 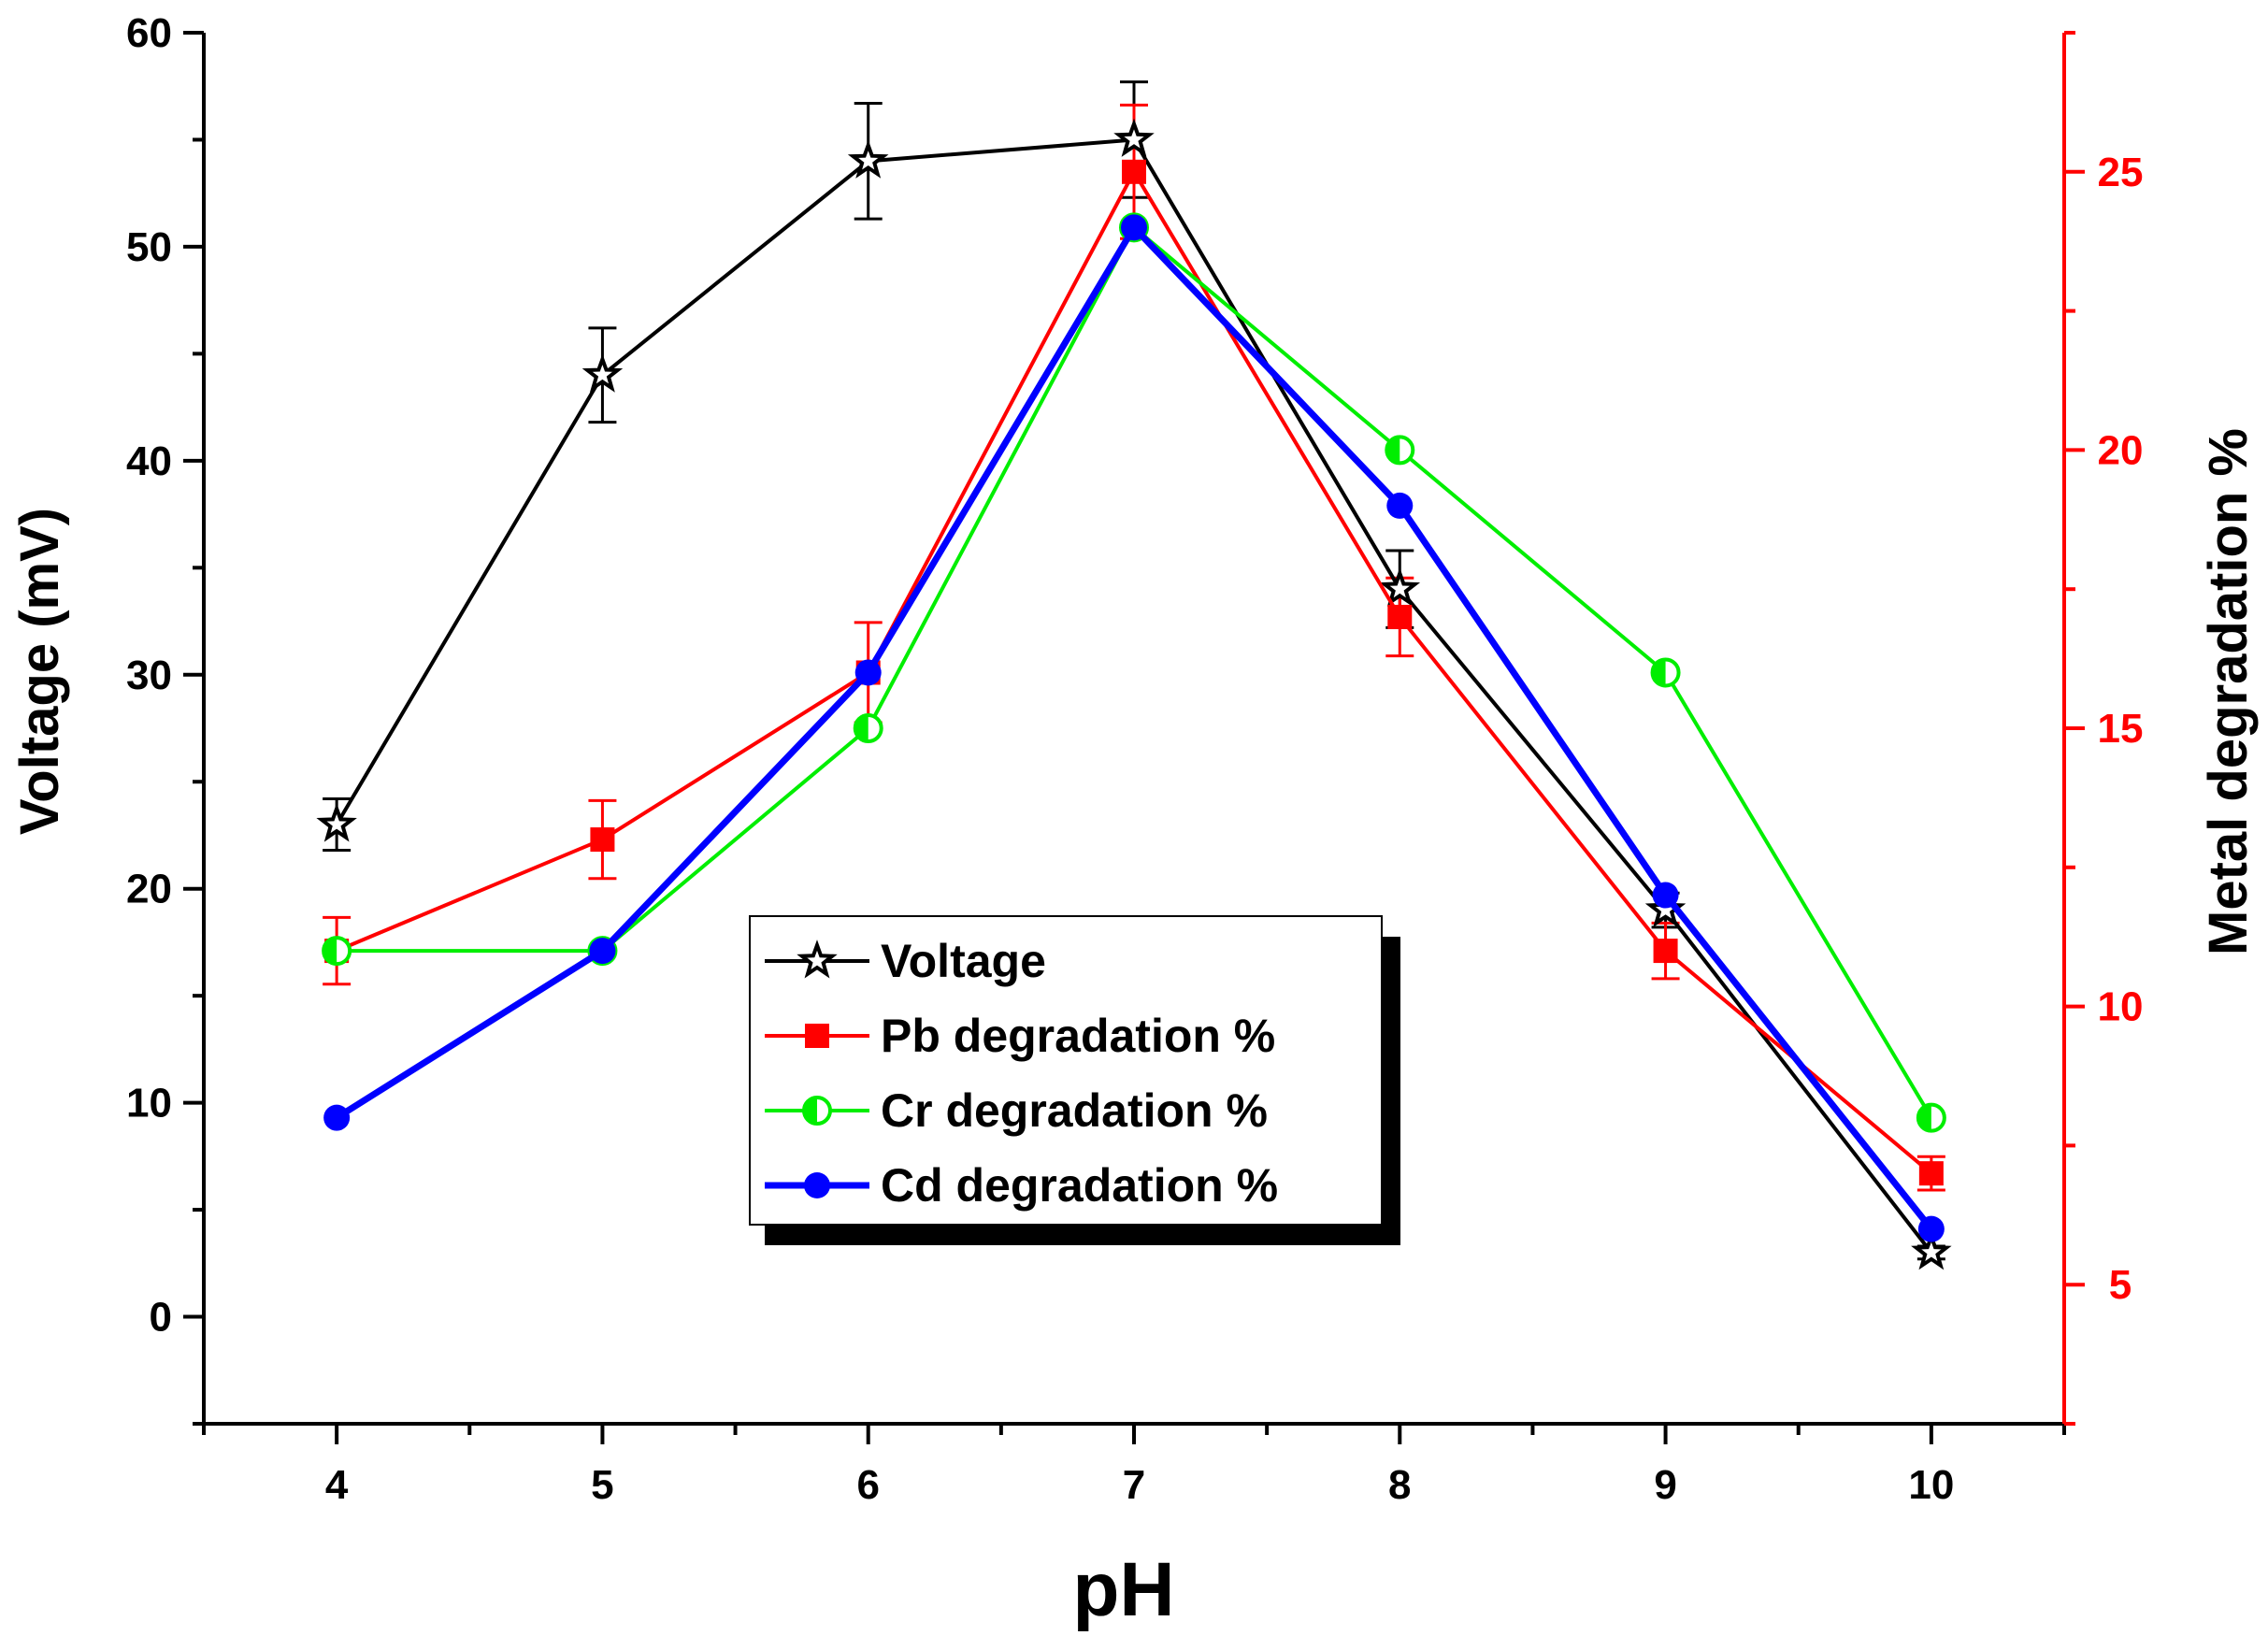 What do you see at coordinates (2121, 172) in the screenshot?
I see `y-right-tick-label: 25` at bounding box center [2121, 172].